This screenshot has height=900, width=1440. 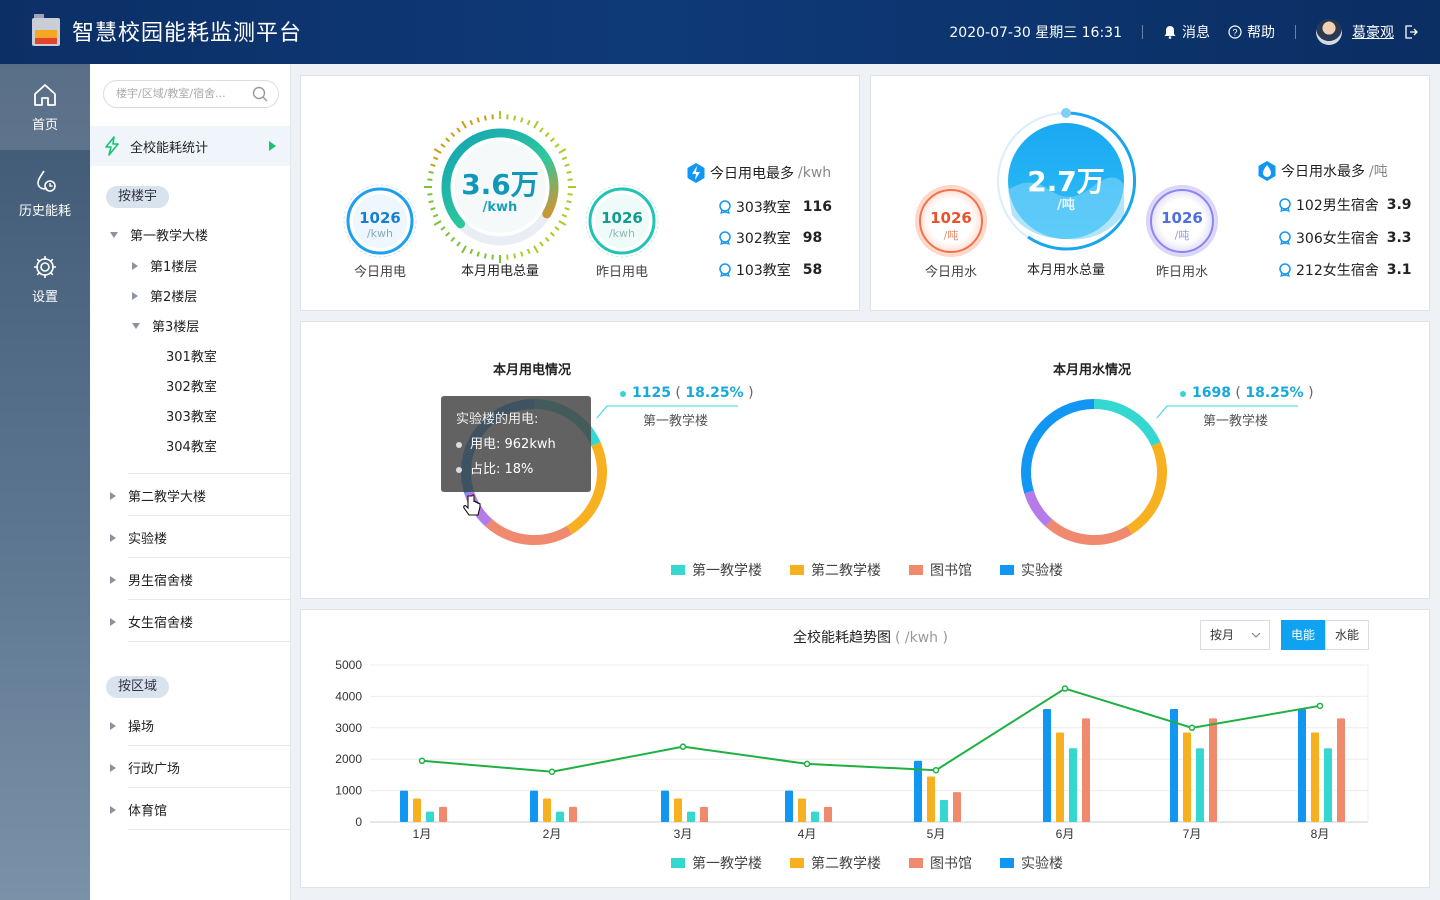 What do you see at coordinates (534, 806) in the screenshot?
I see `bar-实验楼-2月` at bounding box center [534, 806].